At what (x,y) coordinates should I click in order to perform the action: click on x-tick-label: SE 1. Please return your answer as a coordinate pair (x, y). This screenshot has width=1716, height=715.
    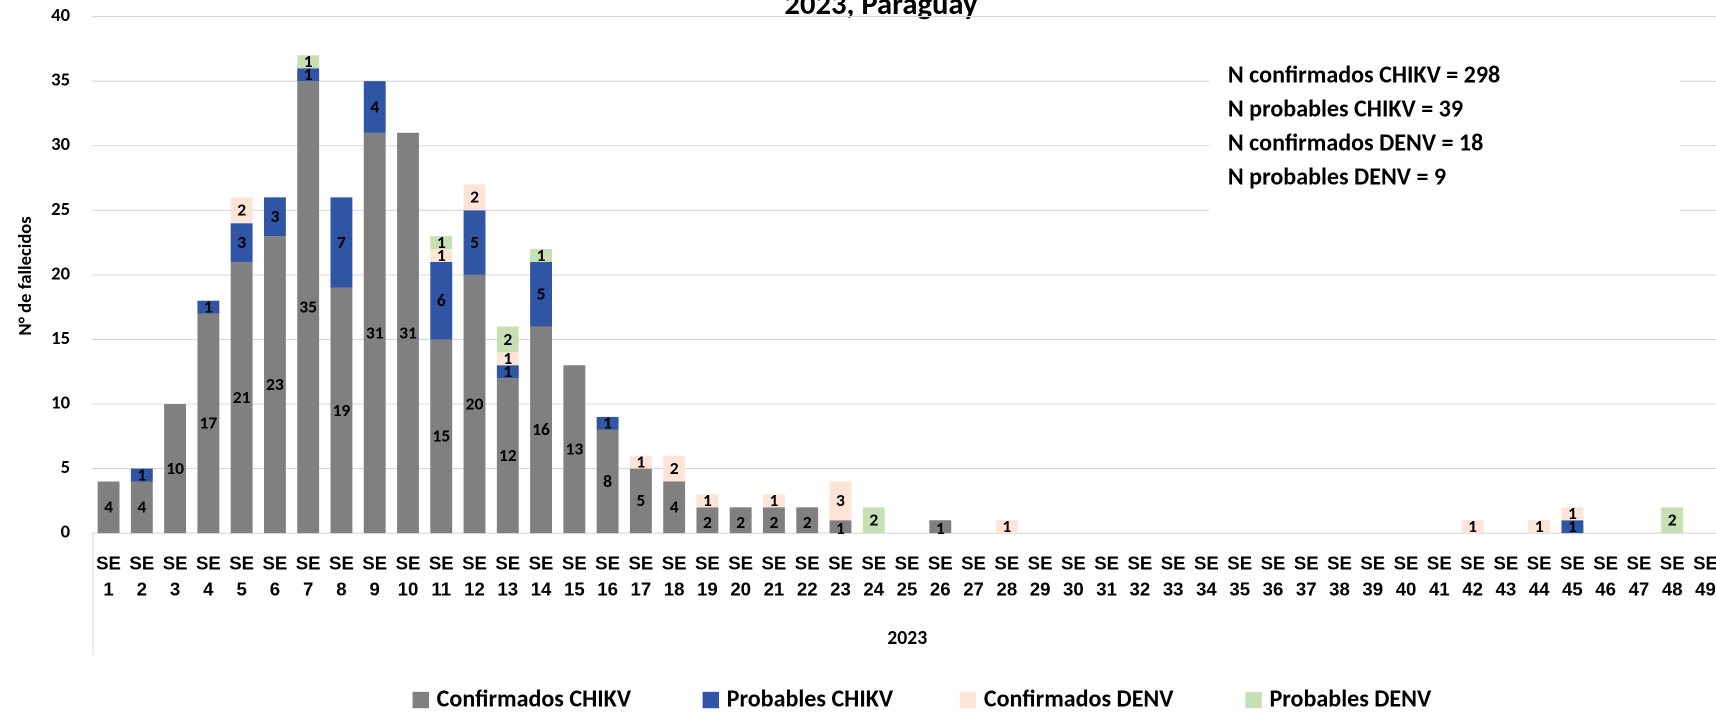
    Looking at the image, I should click on (108, 576).